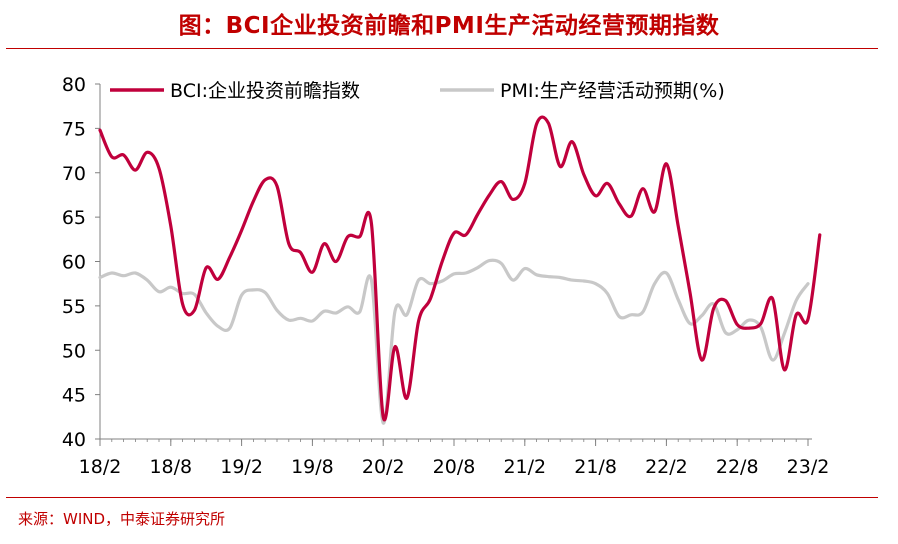 The image size is (898, 544). What do you see at coordinates (417, 91) in the screenshot?
I see `chart-legend: BCI:企业投资前瞻指数 PMI:生产经营活动预期(%)` at bounding box center [417, 91].